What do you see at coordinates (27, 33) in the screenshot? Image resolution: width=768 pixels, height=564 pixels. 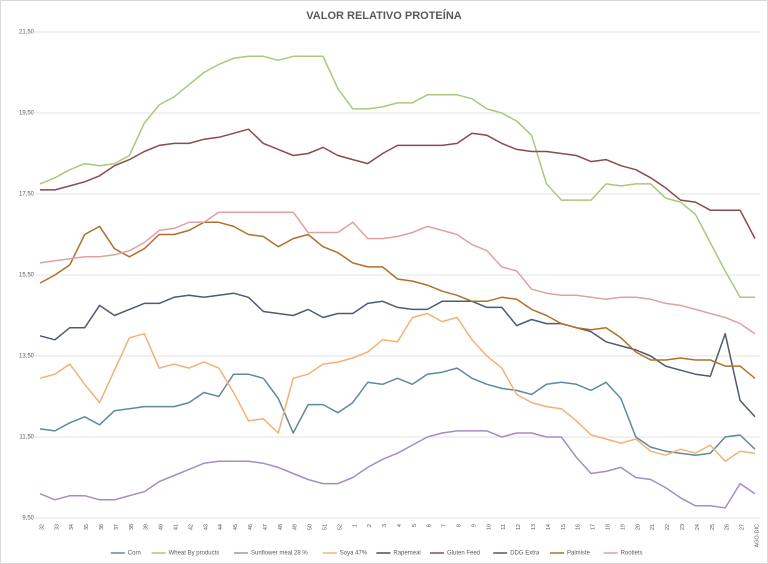 I see `y-tick-label: 21,50` at bounding box center [27, 33].